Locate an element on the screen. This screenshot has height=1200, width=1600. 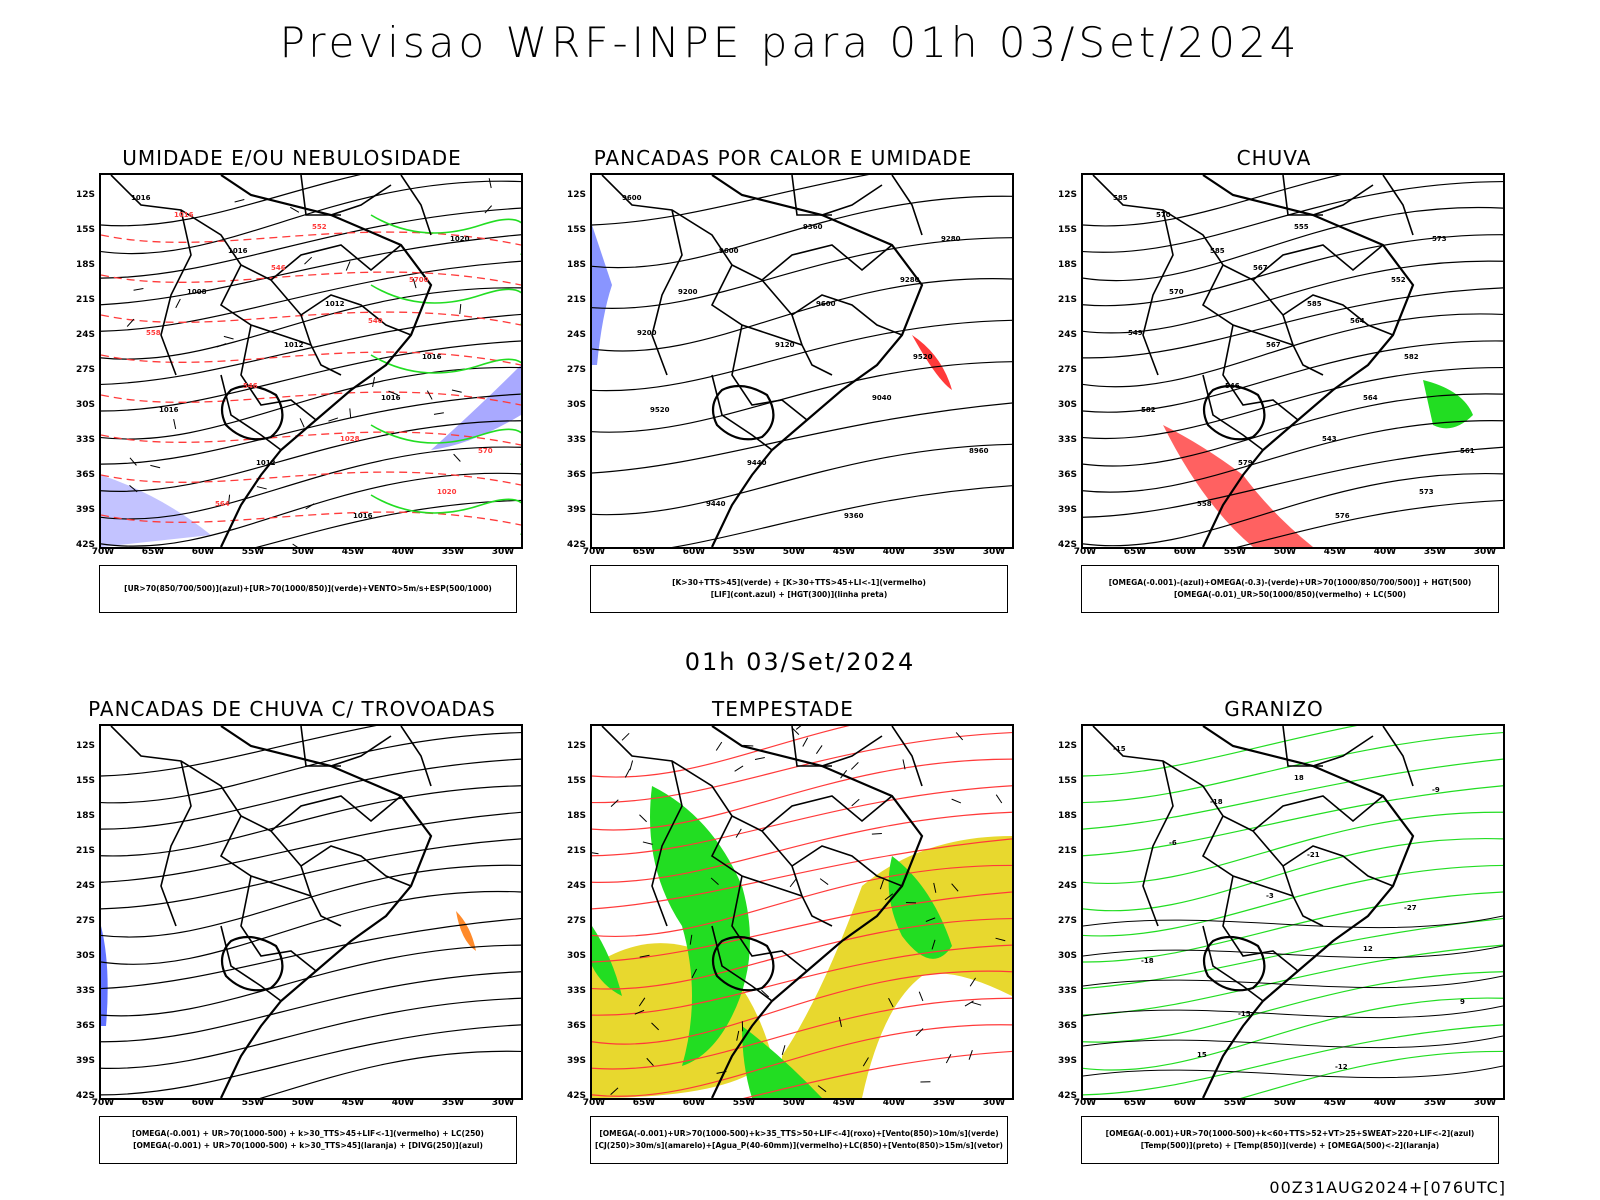
contour-label: 8960 is located at coordinates (979, 451).